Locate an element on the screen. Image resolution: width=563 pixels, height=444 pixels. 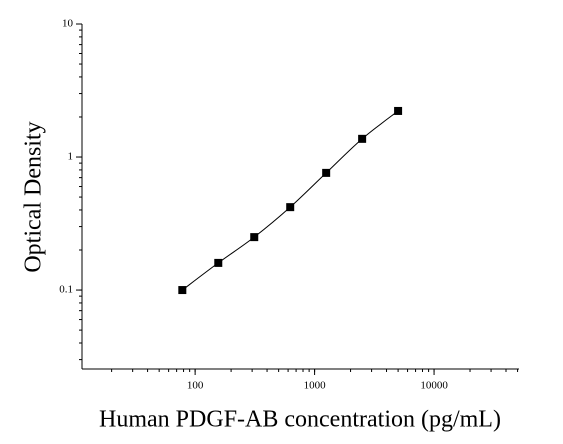
x-axis-title: Human PDGF-AB concentration (pg/mL) is located at coordinates (300, 420).